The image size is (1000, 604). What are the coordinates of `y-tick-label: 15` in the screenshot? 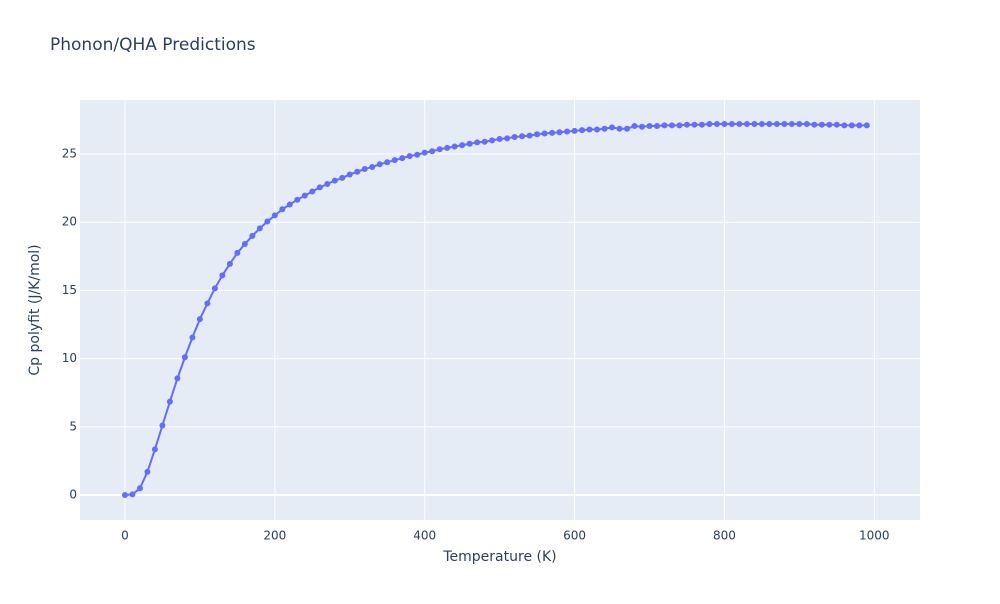 It's located at (69, 290).